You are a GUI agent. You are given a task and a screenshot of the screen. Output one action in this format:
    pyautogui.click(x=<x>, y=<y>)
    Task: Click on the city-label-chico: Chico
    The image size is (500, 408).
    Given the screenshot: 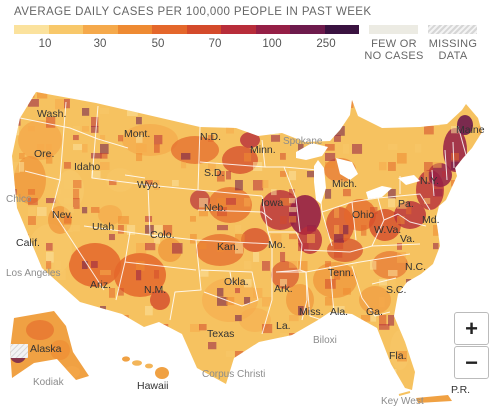 What is the action you would take?
    pyautogui.click(x=19, y=199)
    